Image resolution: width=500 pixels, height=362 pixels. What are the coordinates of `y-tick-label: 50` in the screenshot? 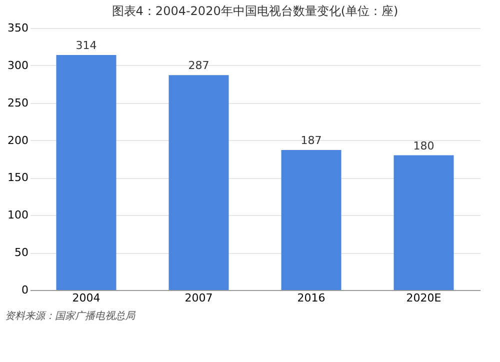 It's located at (21, 253).